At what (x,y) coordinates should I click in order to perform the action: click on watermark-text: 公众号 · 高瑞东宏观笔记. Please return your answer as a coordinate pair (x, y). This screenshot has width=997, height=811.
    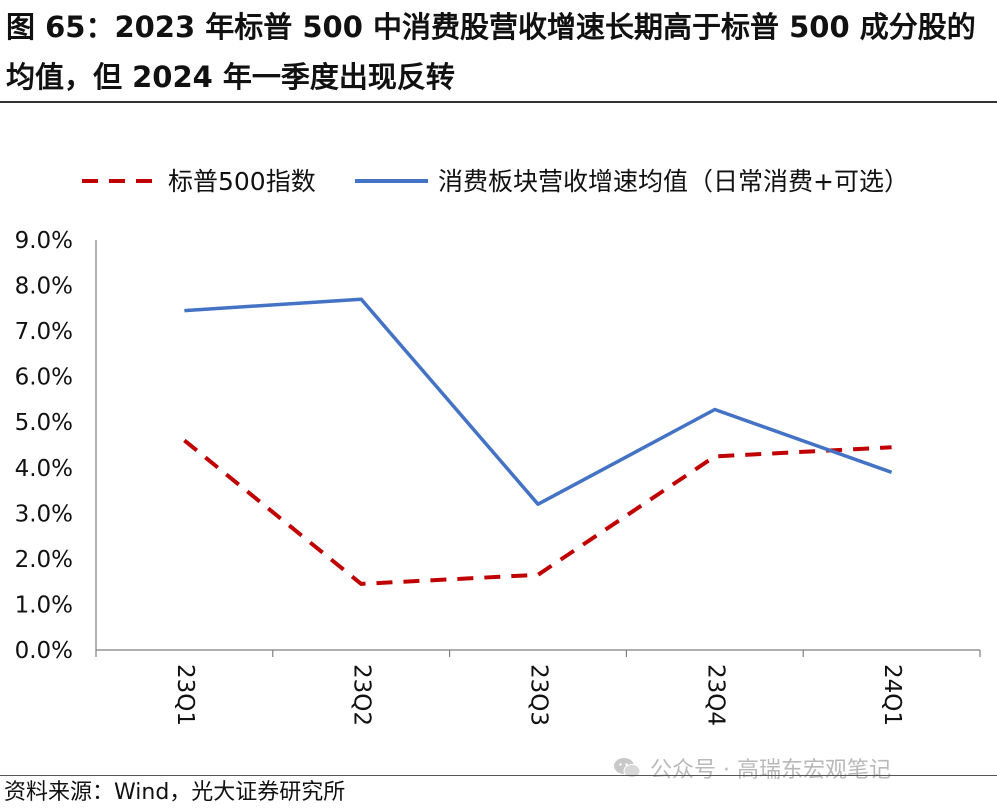
    Looking at the image, I should click on (770, 770).